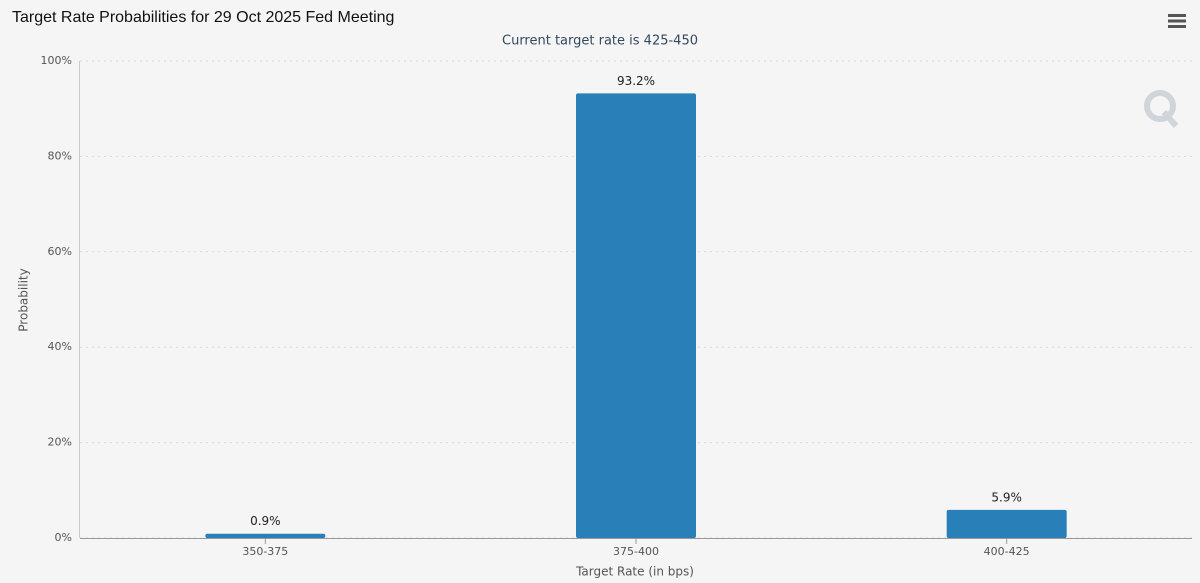  What do you see at coordinates (636, 551) in the screenshot?
I see `x-tick-label: 375-400` at bounding box center [636, 551].